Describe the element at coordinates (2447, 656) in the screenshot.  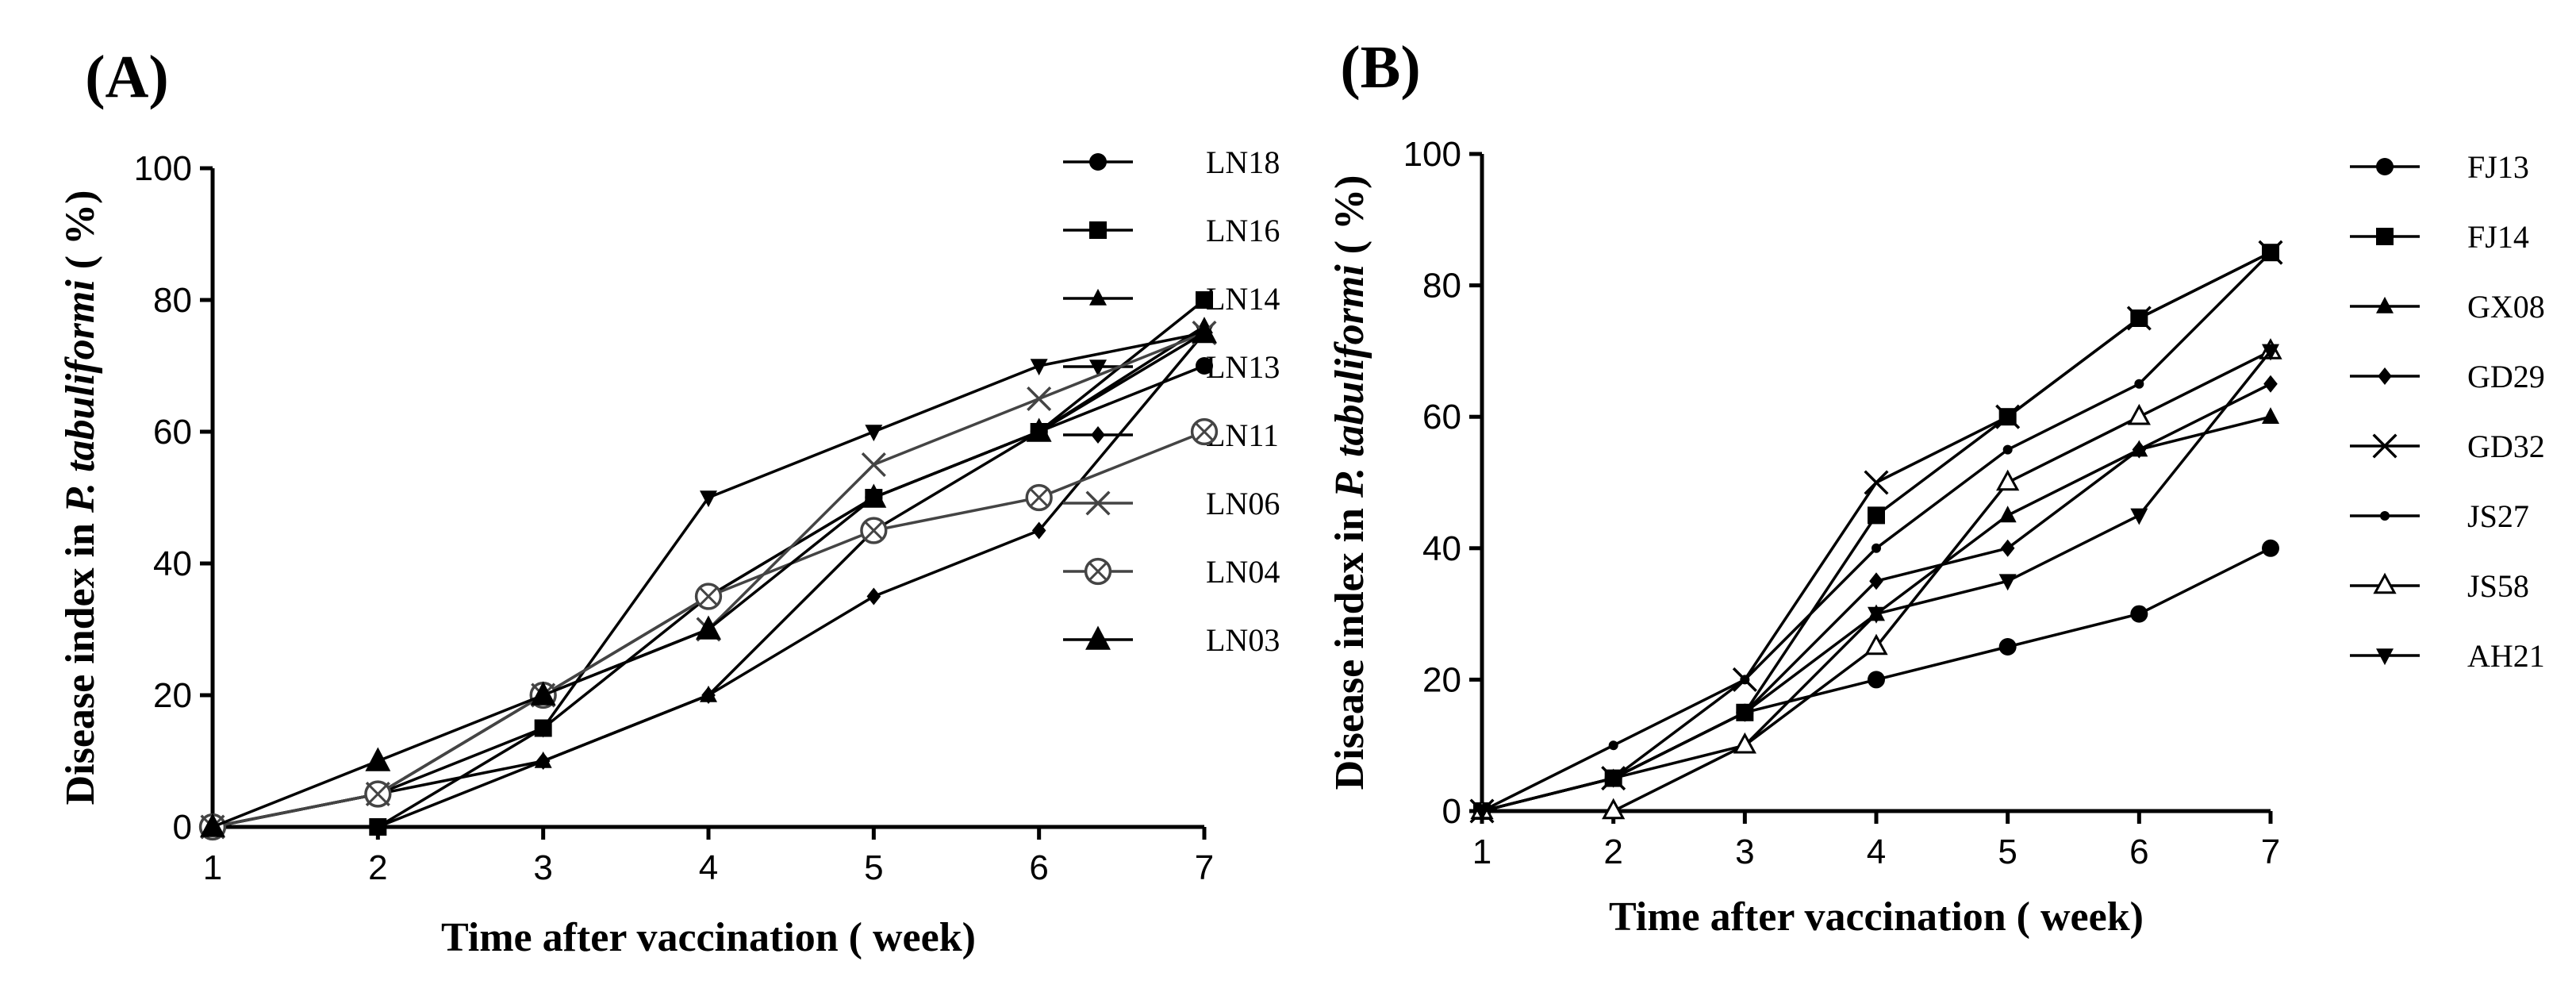
I see `panel-b-legend-entry-ah21: AH21` at that location.